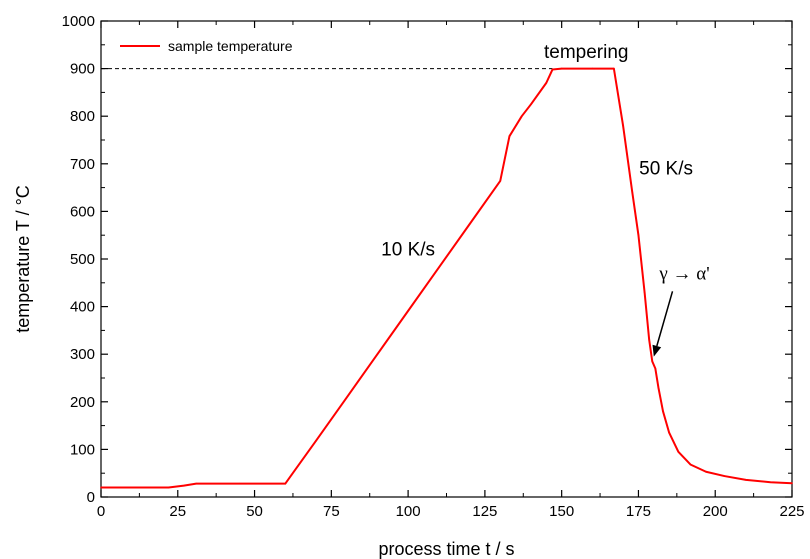 This screenshot has height=559, width=810. What do you see at coordinates (230, 46) in the screenshot?
I see `legend-label-sample-temperature: sample temperature` at bounding box center [230, 46].